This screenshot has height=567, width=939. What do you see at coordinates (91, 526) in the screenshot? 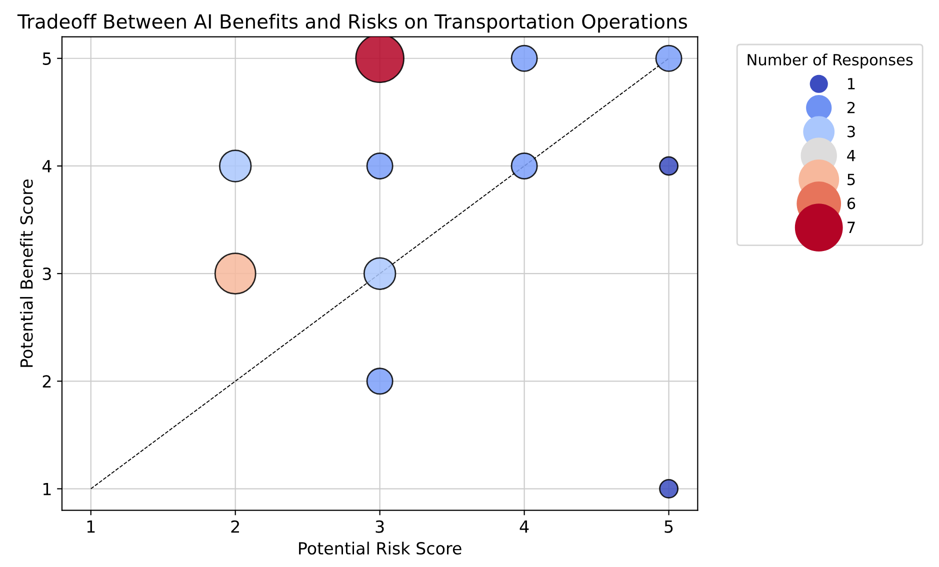
I see `x-tick-label: 1` at bounding box center [91, 526].